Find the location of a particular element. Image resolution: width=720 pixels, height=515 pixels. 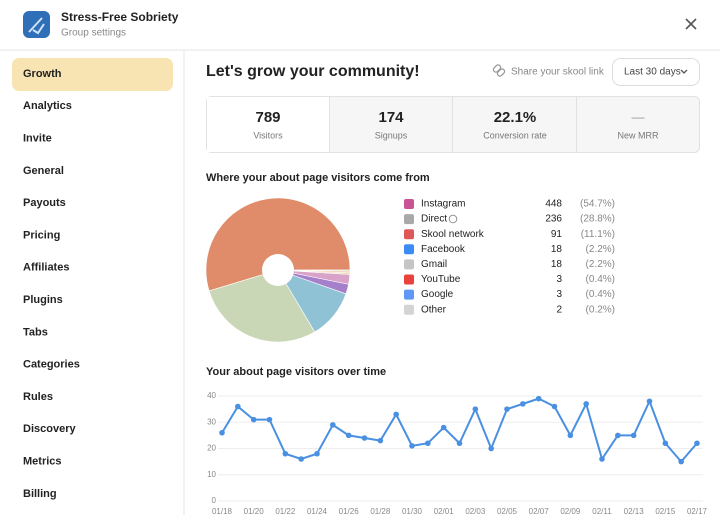

range-button is located at coordinates (656, 72).